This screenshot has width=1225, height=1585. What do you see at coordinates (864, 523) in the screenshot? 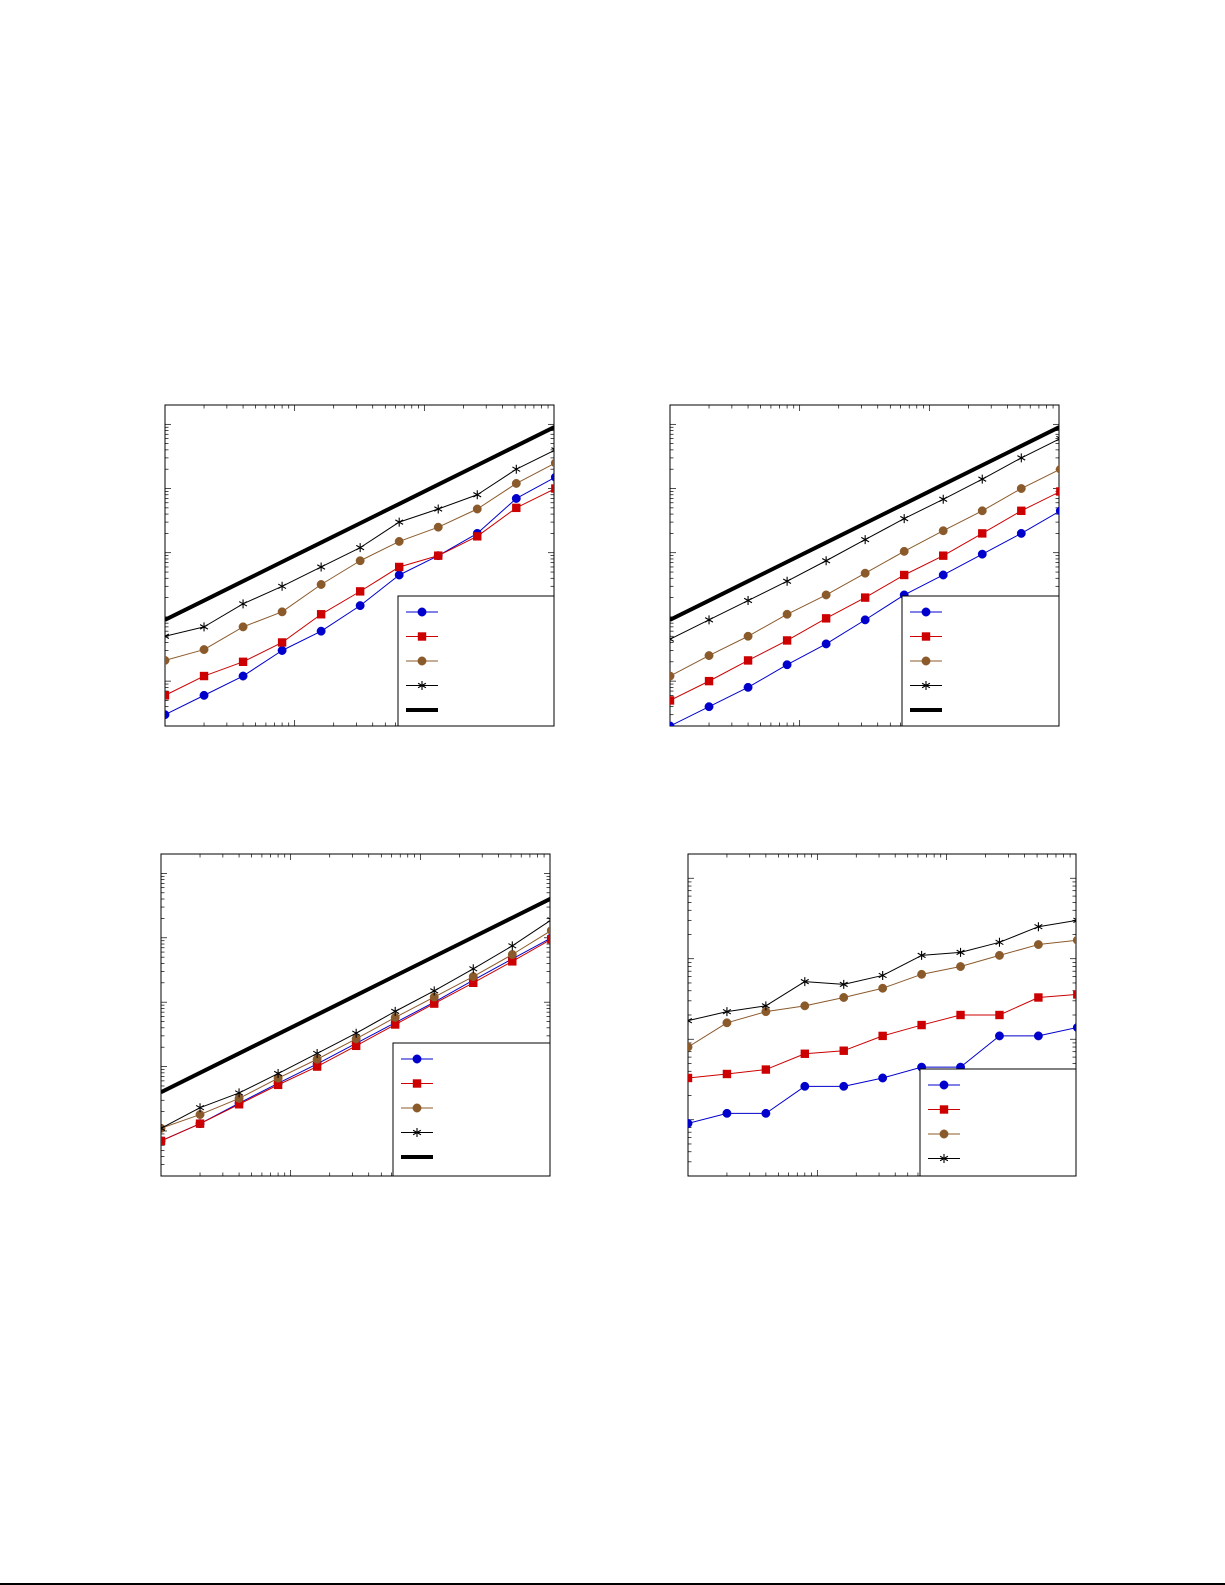
I see `series-5-line` at bounding box center [864, 523].